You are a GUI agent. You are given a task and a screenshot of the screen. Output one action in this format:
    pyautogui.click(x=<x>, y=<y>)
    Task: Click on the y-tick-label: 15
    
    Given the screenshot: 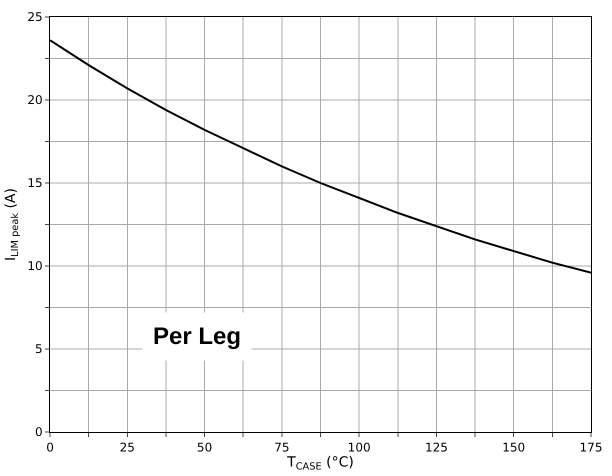 What is the action you would take?
    pyautogui.click(x=35, y=183)
    